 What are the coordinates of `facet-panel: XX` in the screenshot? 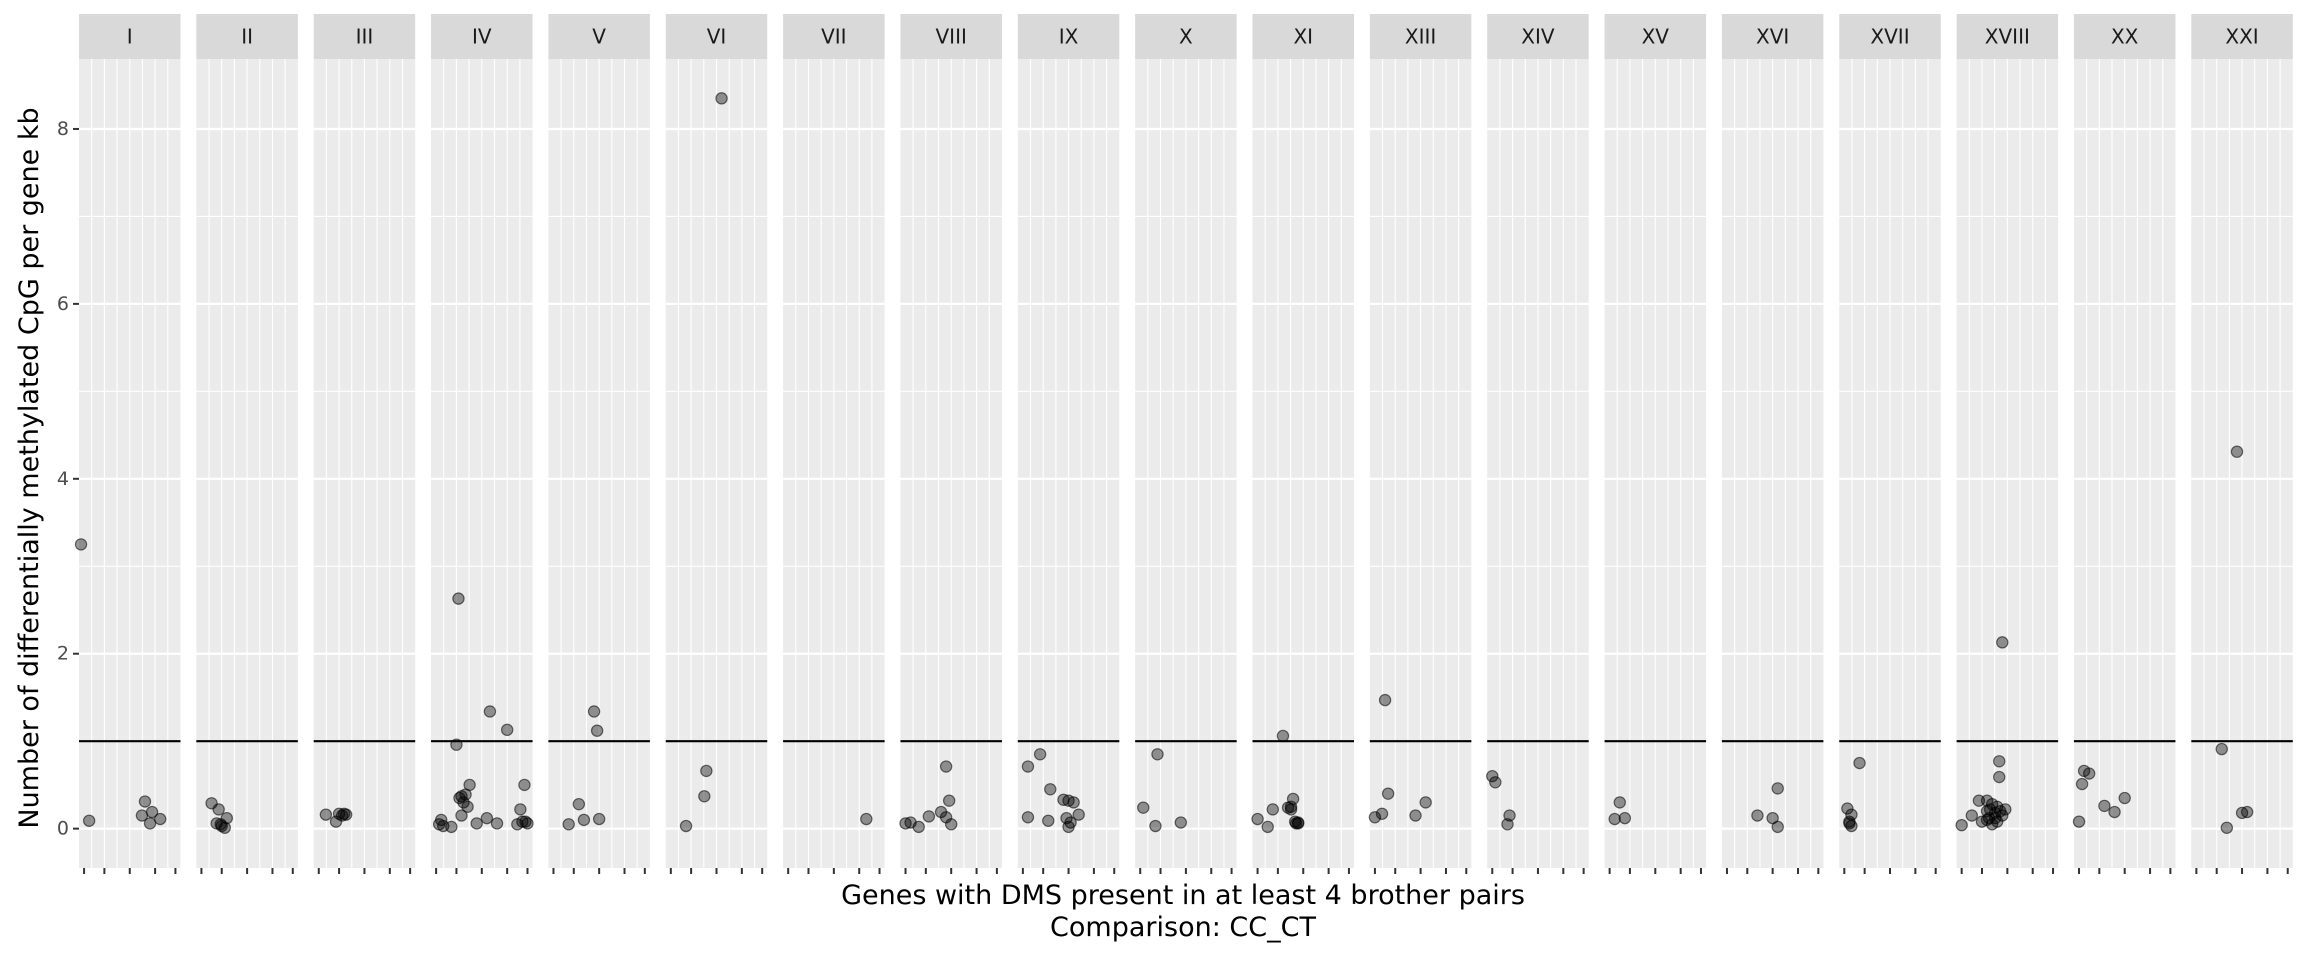 It's located at (2124, 444).